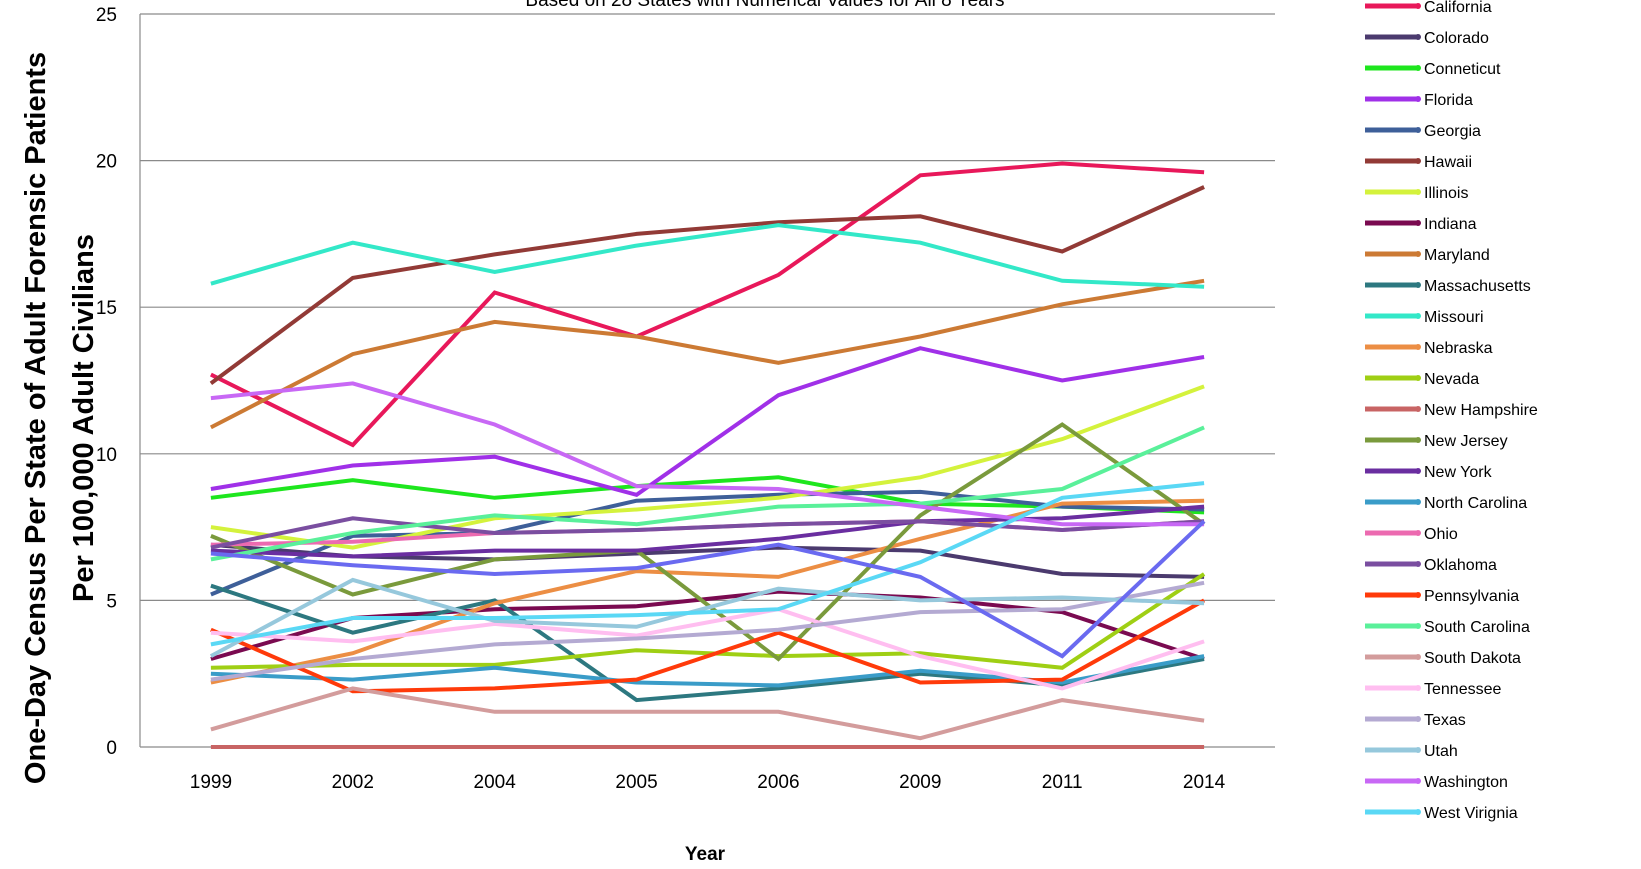 Image resolution: width=1641 pixels, height=869 pixels. I want to click on legend-label: Florida, so click(1448, 100).